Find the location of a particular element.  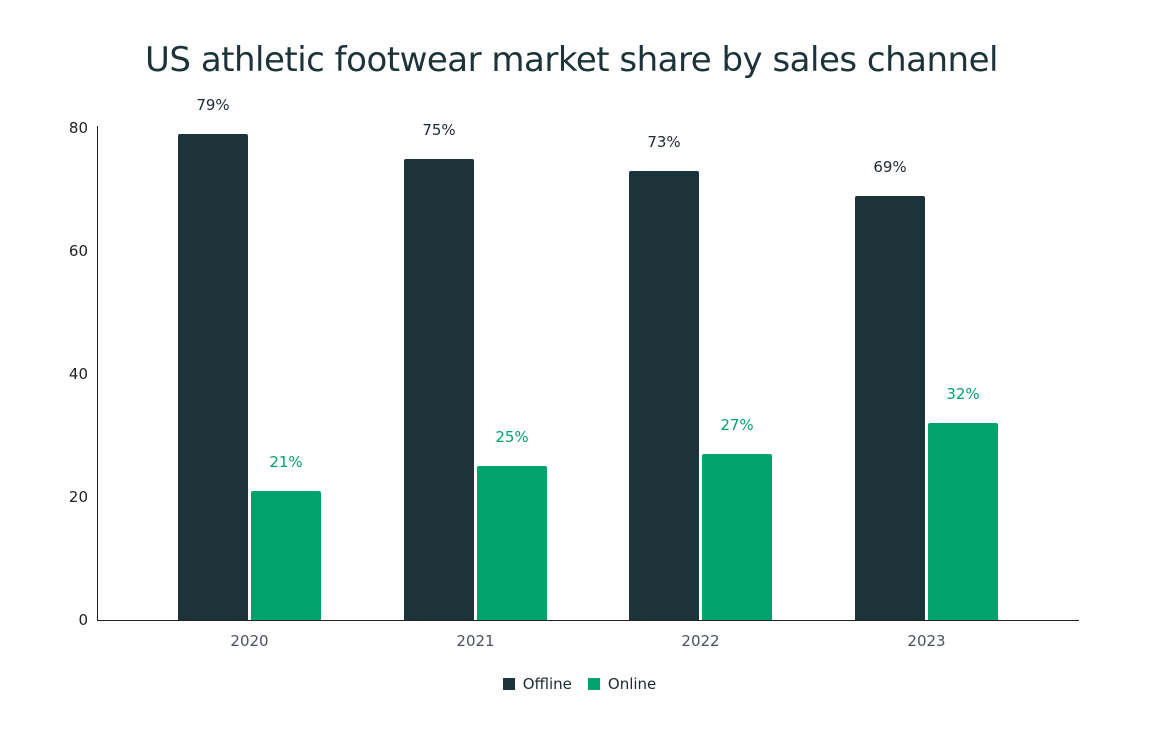

data-label-offline-2021: 75% is located at coordinates (439, 129).